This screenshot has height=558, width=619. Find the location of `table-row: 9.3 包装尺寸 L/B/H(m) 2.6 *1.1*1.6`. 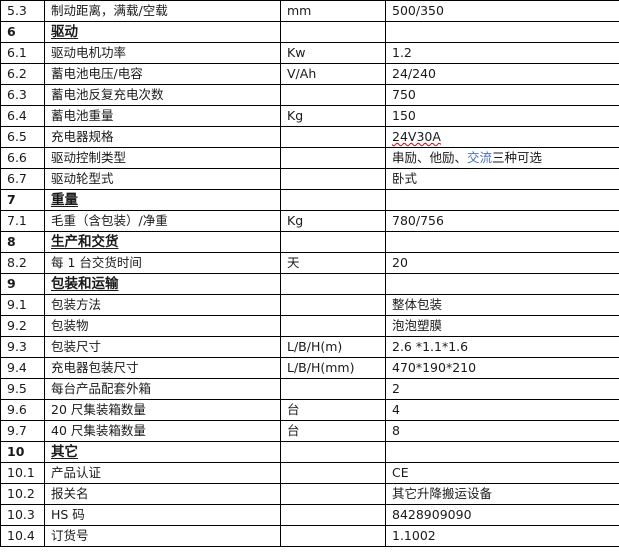

table-row: 9.3 包装尺寸 L/B/H(m) 2.6 *1.1*1.6 is located at coordinates (309, 347).